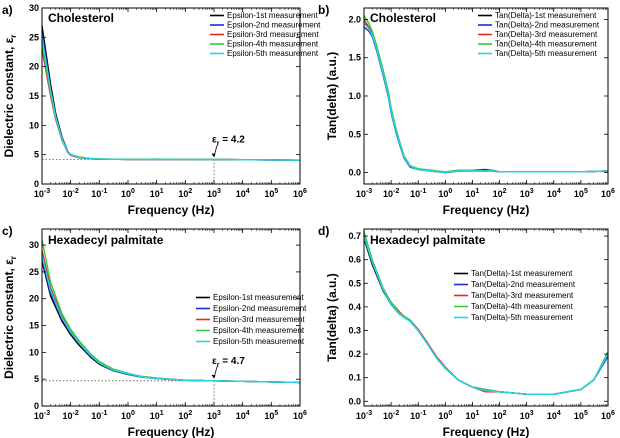  I want to click on legend-label: Epsilon-2nd measurement, so click(260, 308).